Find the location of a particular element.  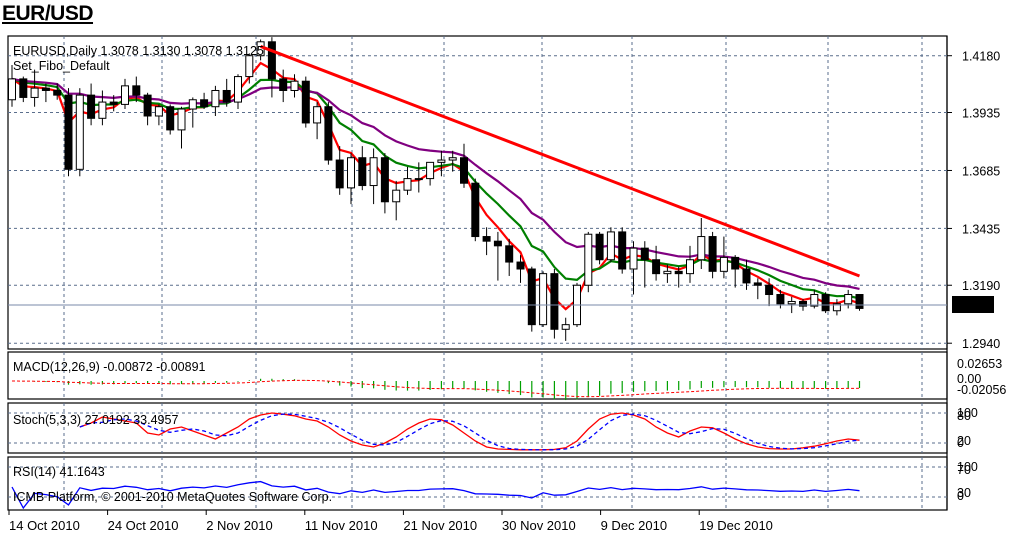

stochastic-lines is located at coordinates (469, 431).